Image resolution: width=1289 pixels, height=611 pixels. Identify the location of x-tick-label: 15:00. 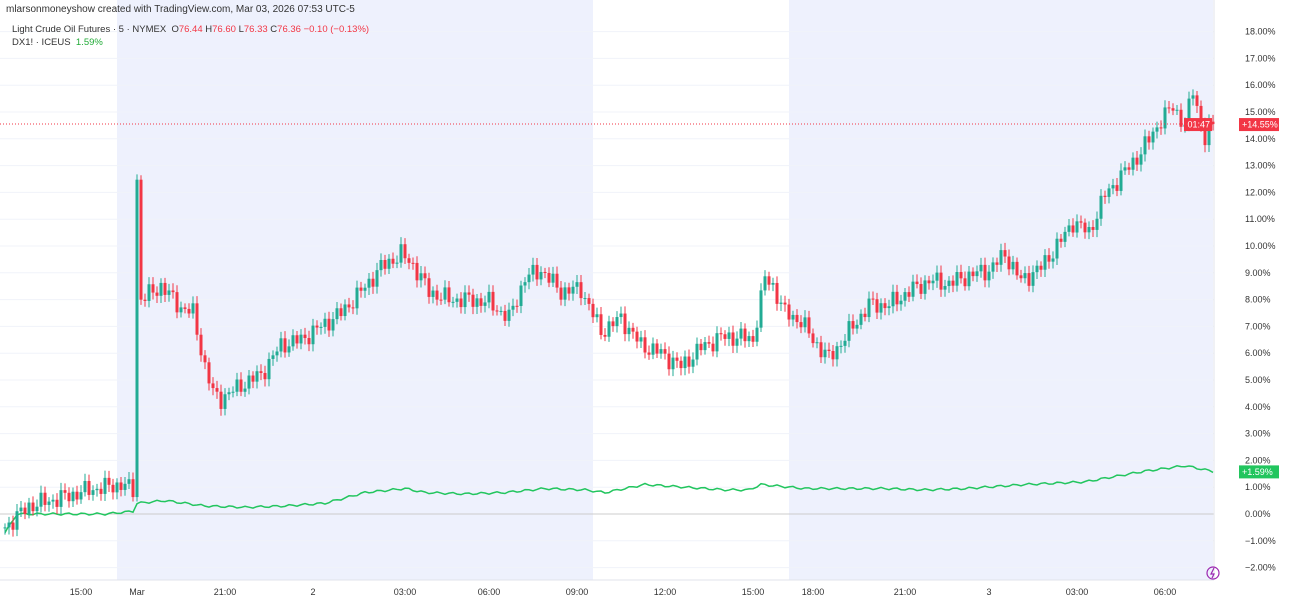
(753, 592).